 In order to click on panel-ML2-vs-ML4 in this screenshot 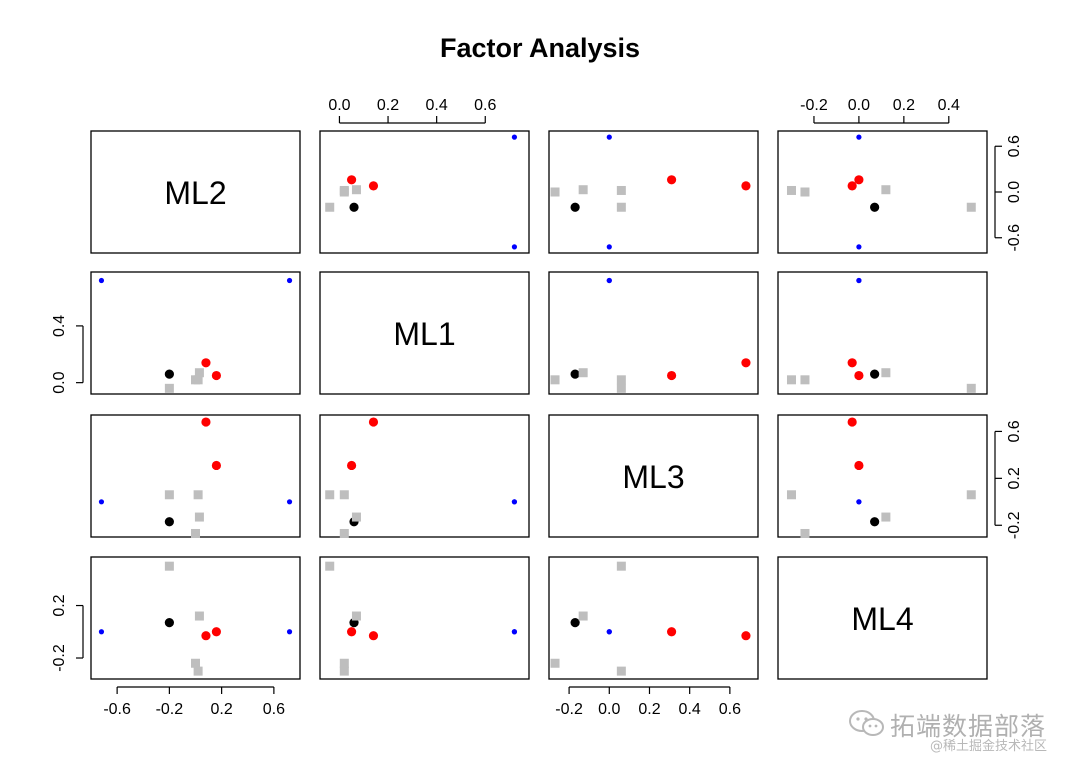, I will do `click(882, 192)`.